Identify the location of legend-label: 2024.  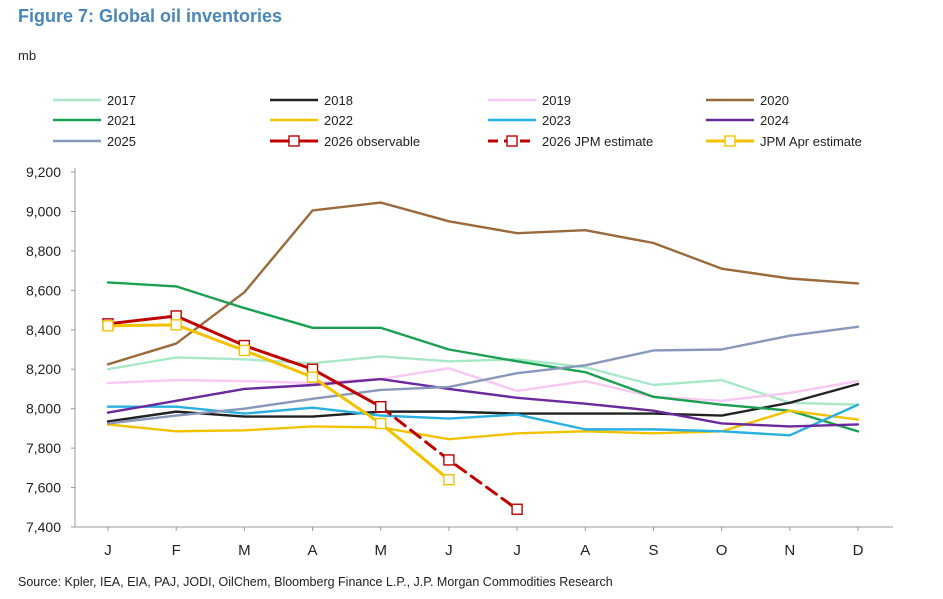
(774, 120).